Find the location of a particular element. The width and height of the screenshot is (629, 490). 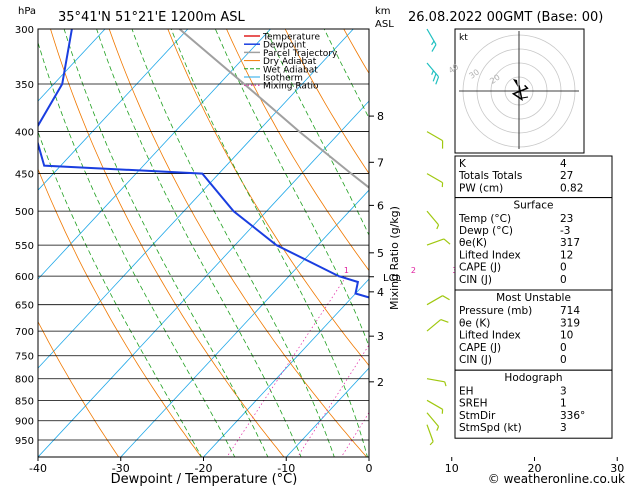

pressure-tick-label: 300 is located at coordinates (24, 30).